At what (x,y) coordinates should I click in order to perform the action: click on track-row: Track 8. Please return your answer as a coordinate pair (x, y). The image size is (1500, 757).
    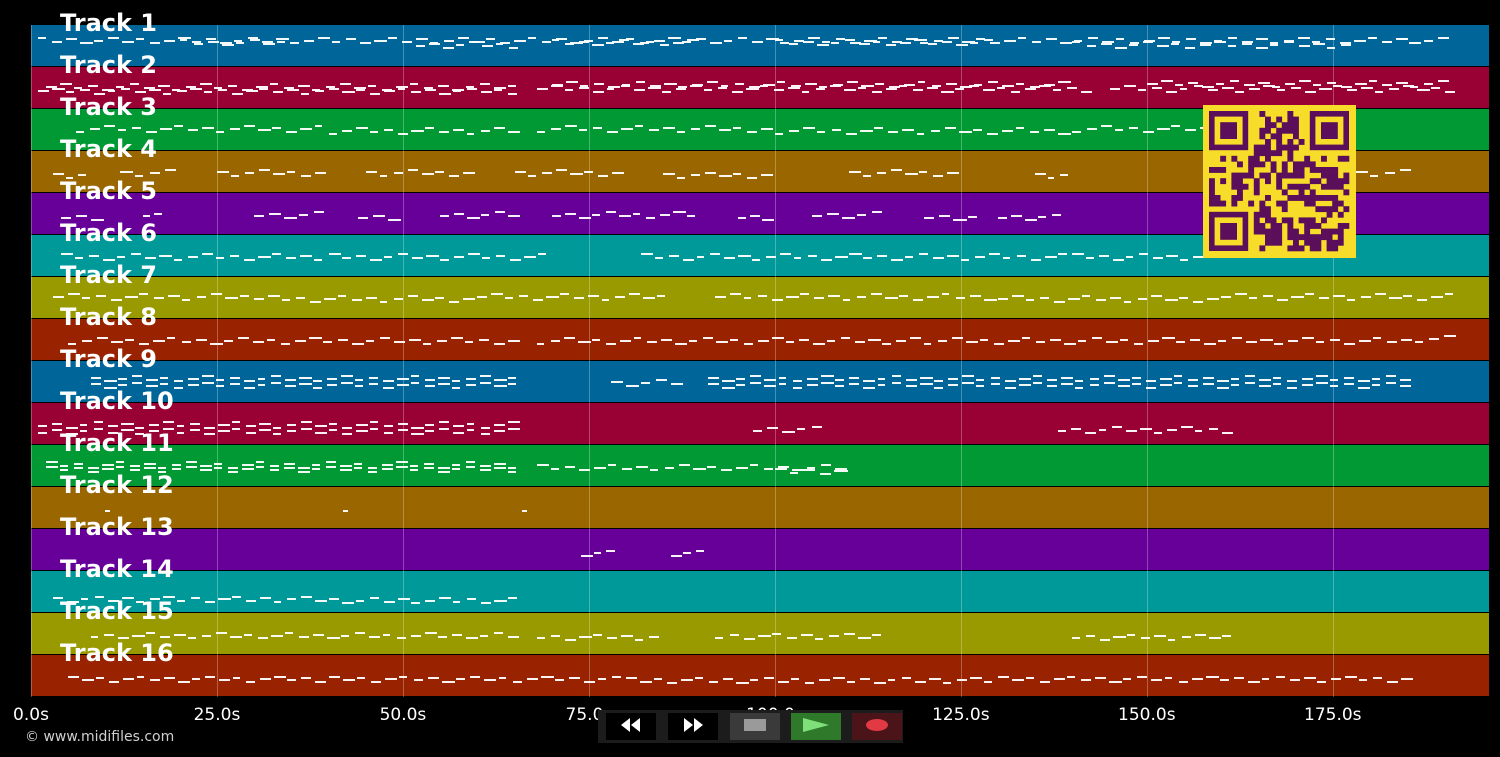
    Looking at the image, I should click on (760, 332).